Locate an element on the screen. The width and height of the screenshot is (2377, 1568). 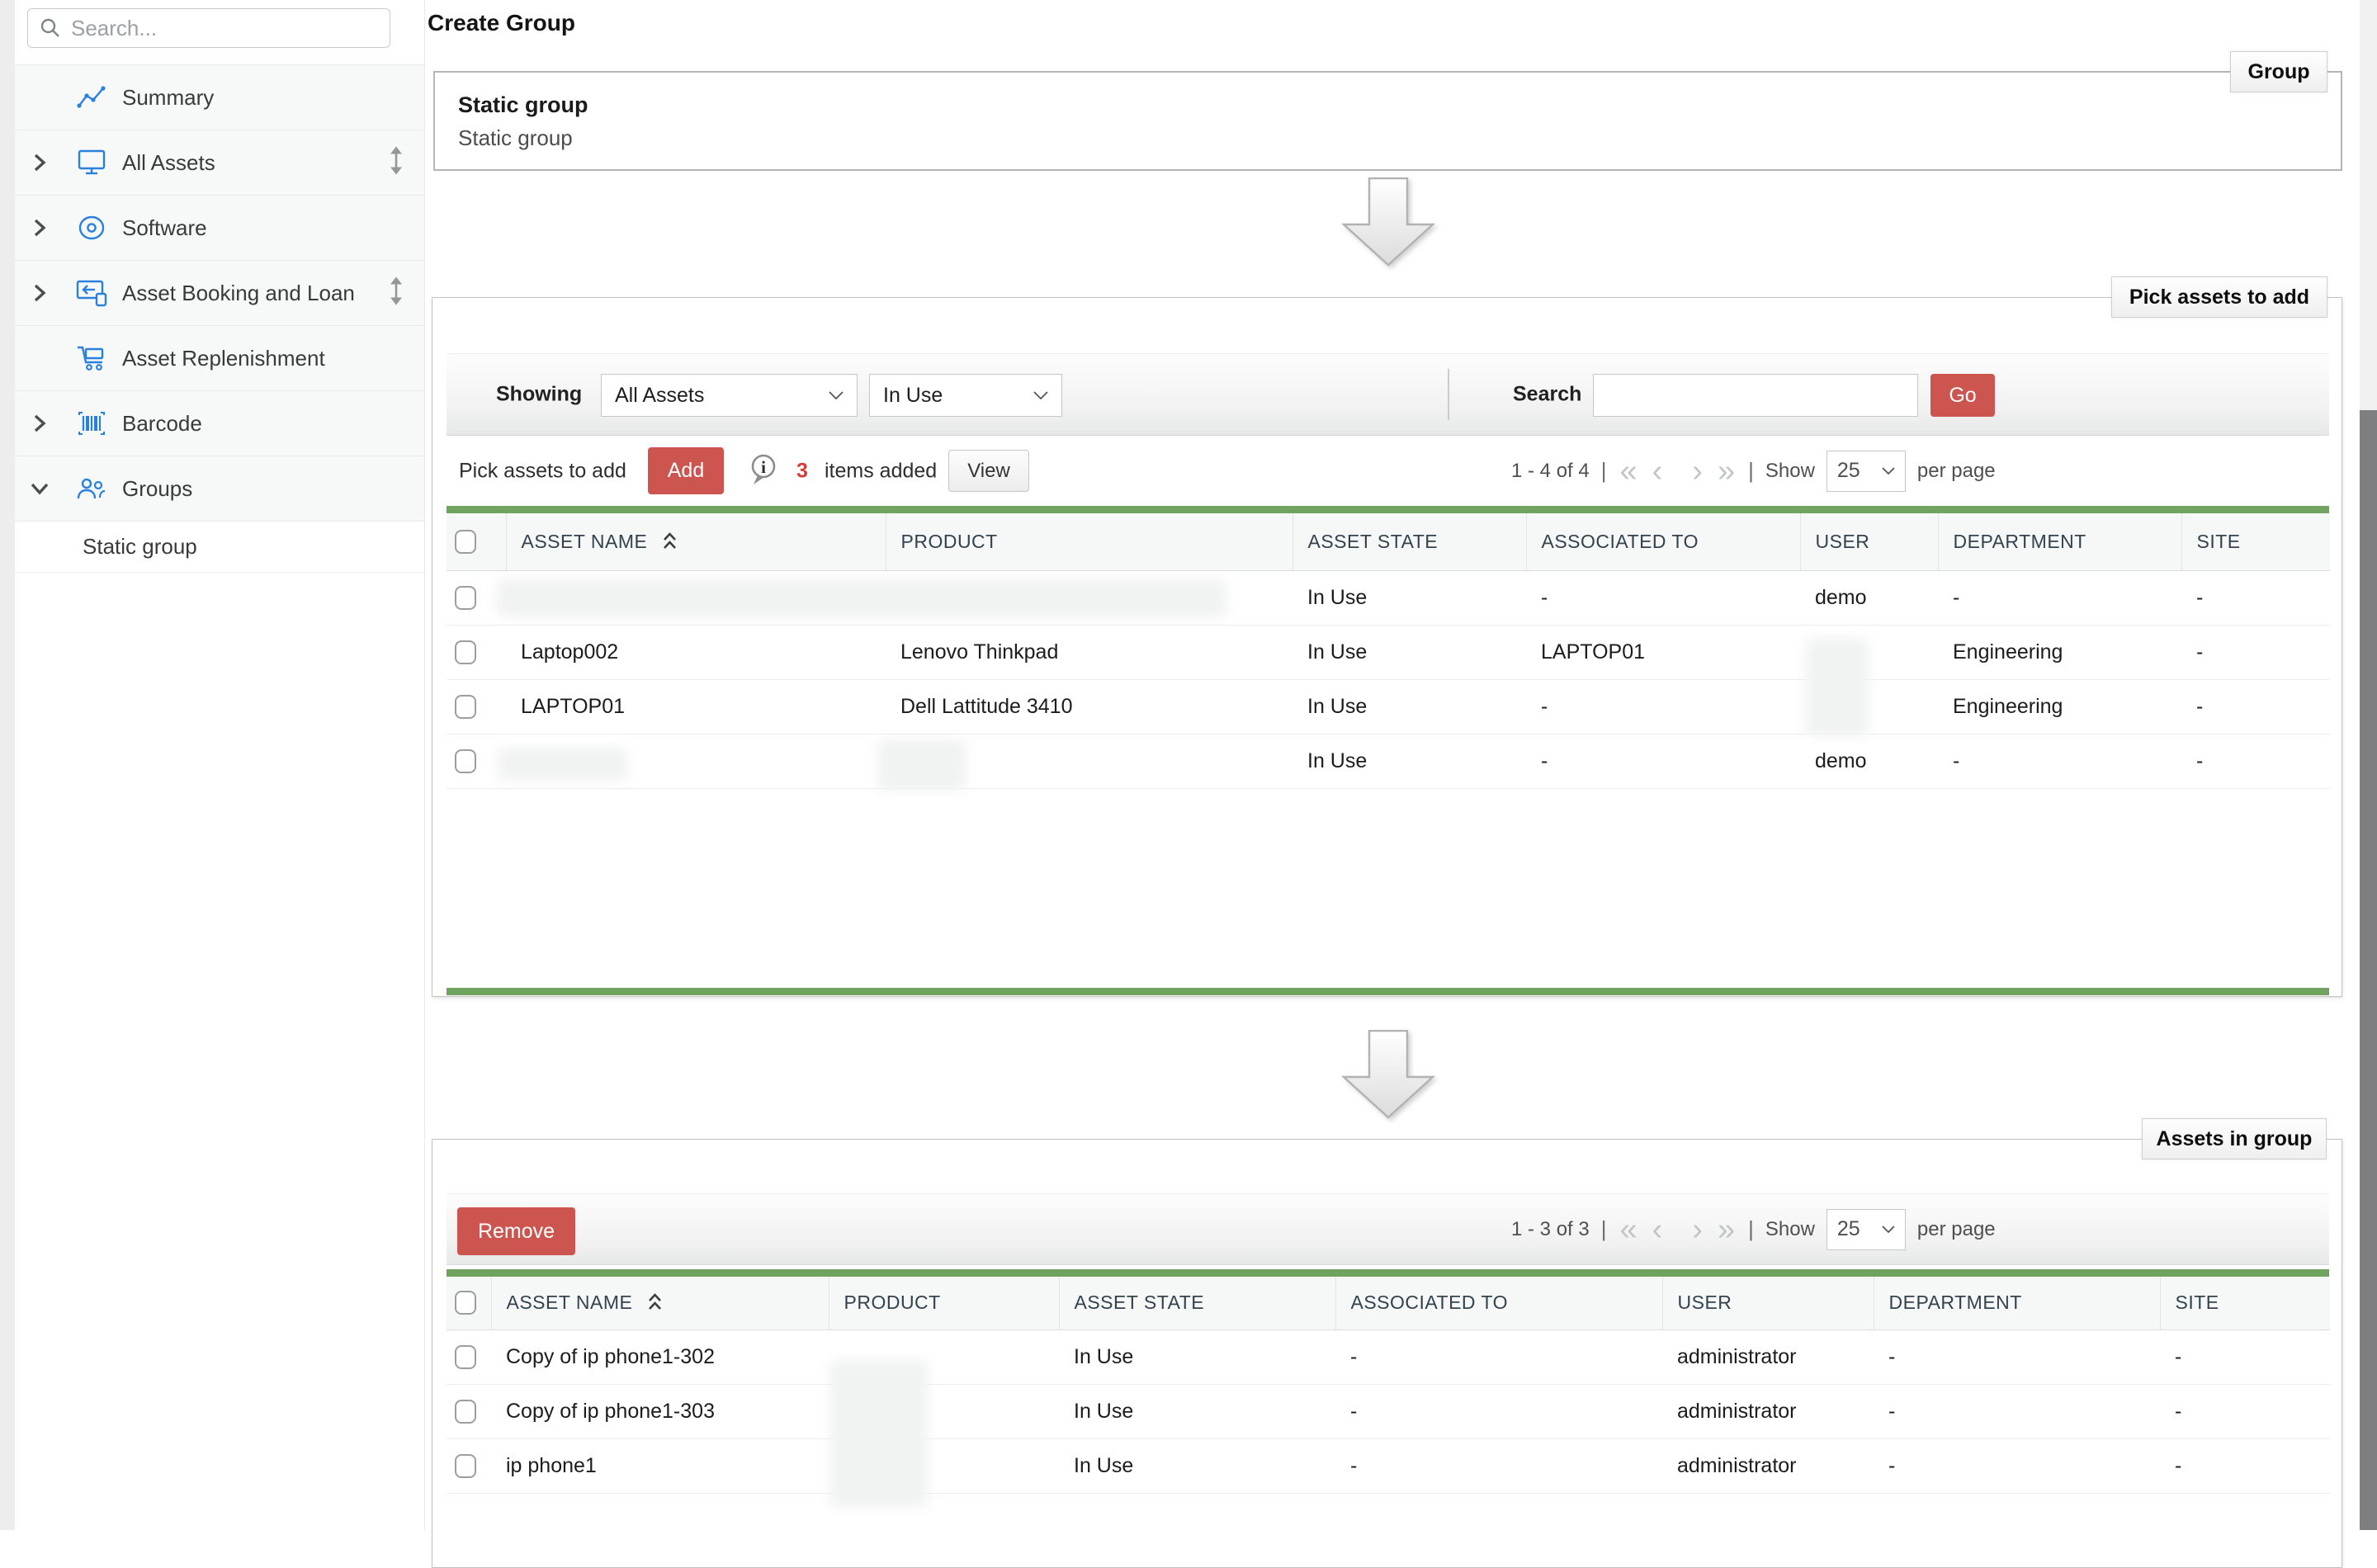
column-label: ASSET STATE is located at coordinates (1139, 1303).